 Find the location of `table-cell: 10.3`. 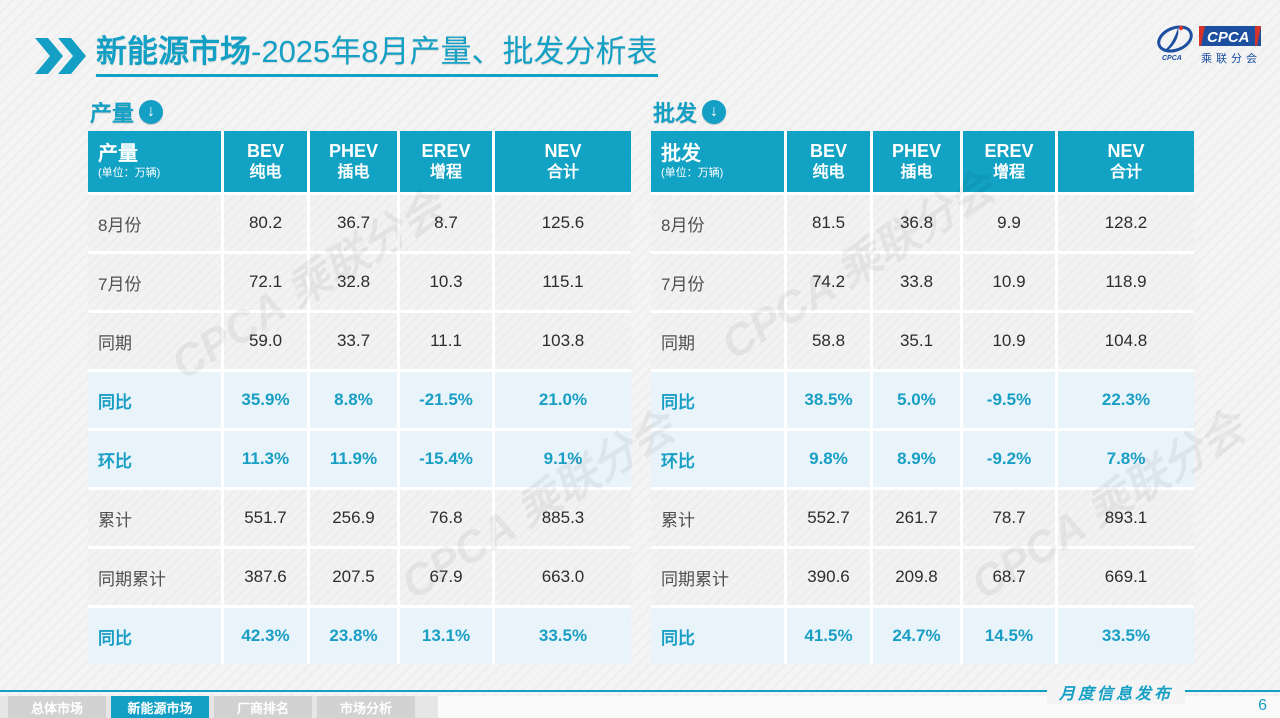

table-cell: 10.3 is located at coordinates (446, 282).